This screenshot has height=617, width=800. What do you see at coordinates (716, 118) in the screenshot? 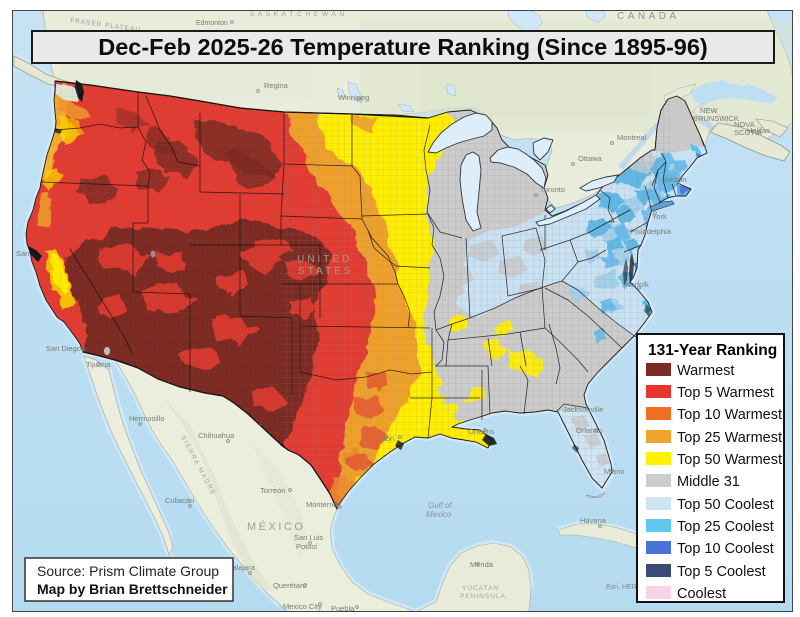
I see `svg-text: BRUNSWICK` at bounding box center [716, 118].